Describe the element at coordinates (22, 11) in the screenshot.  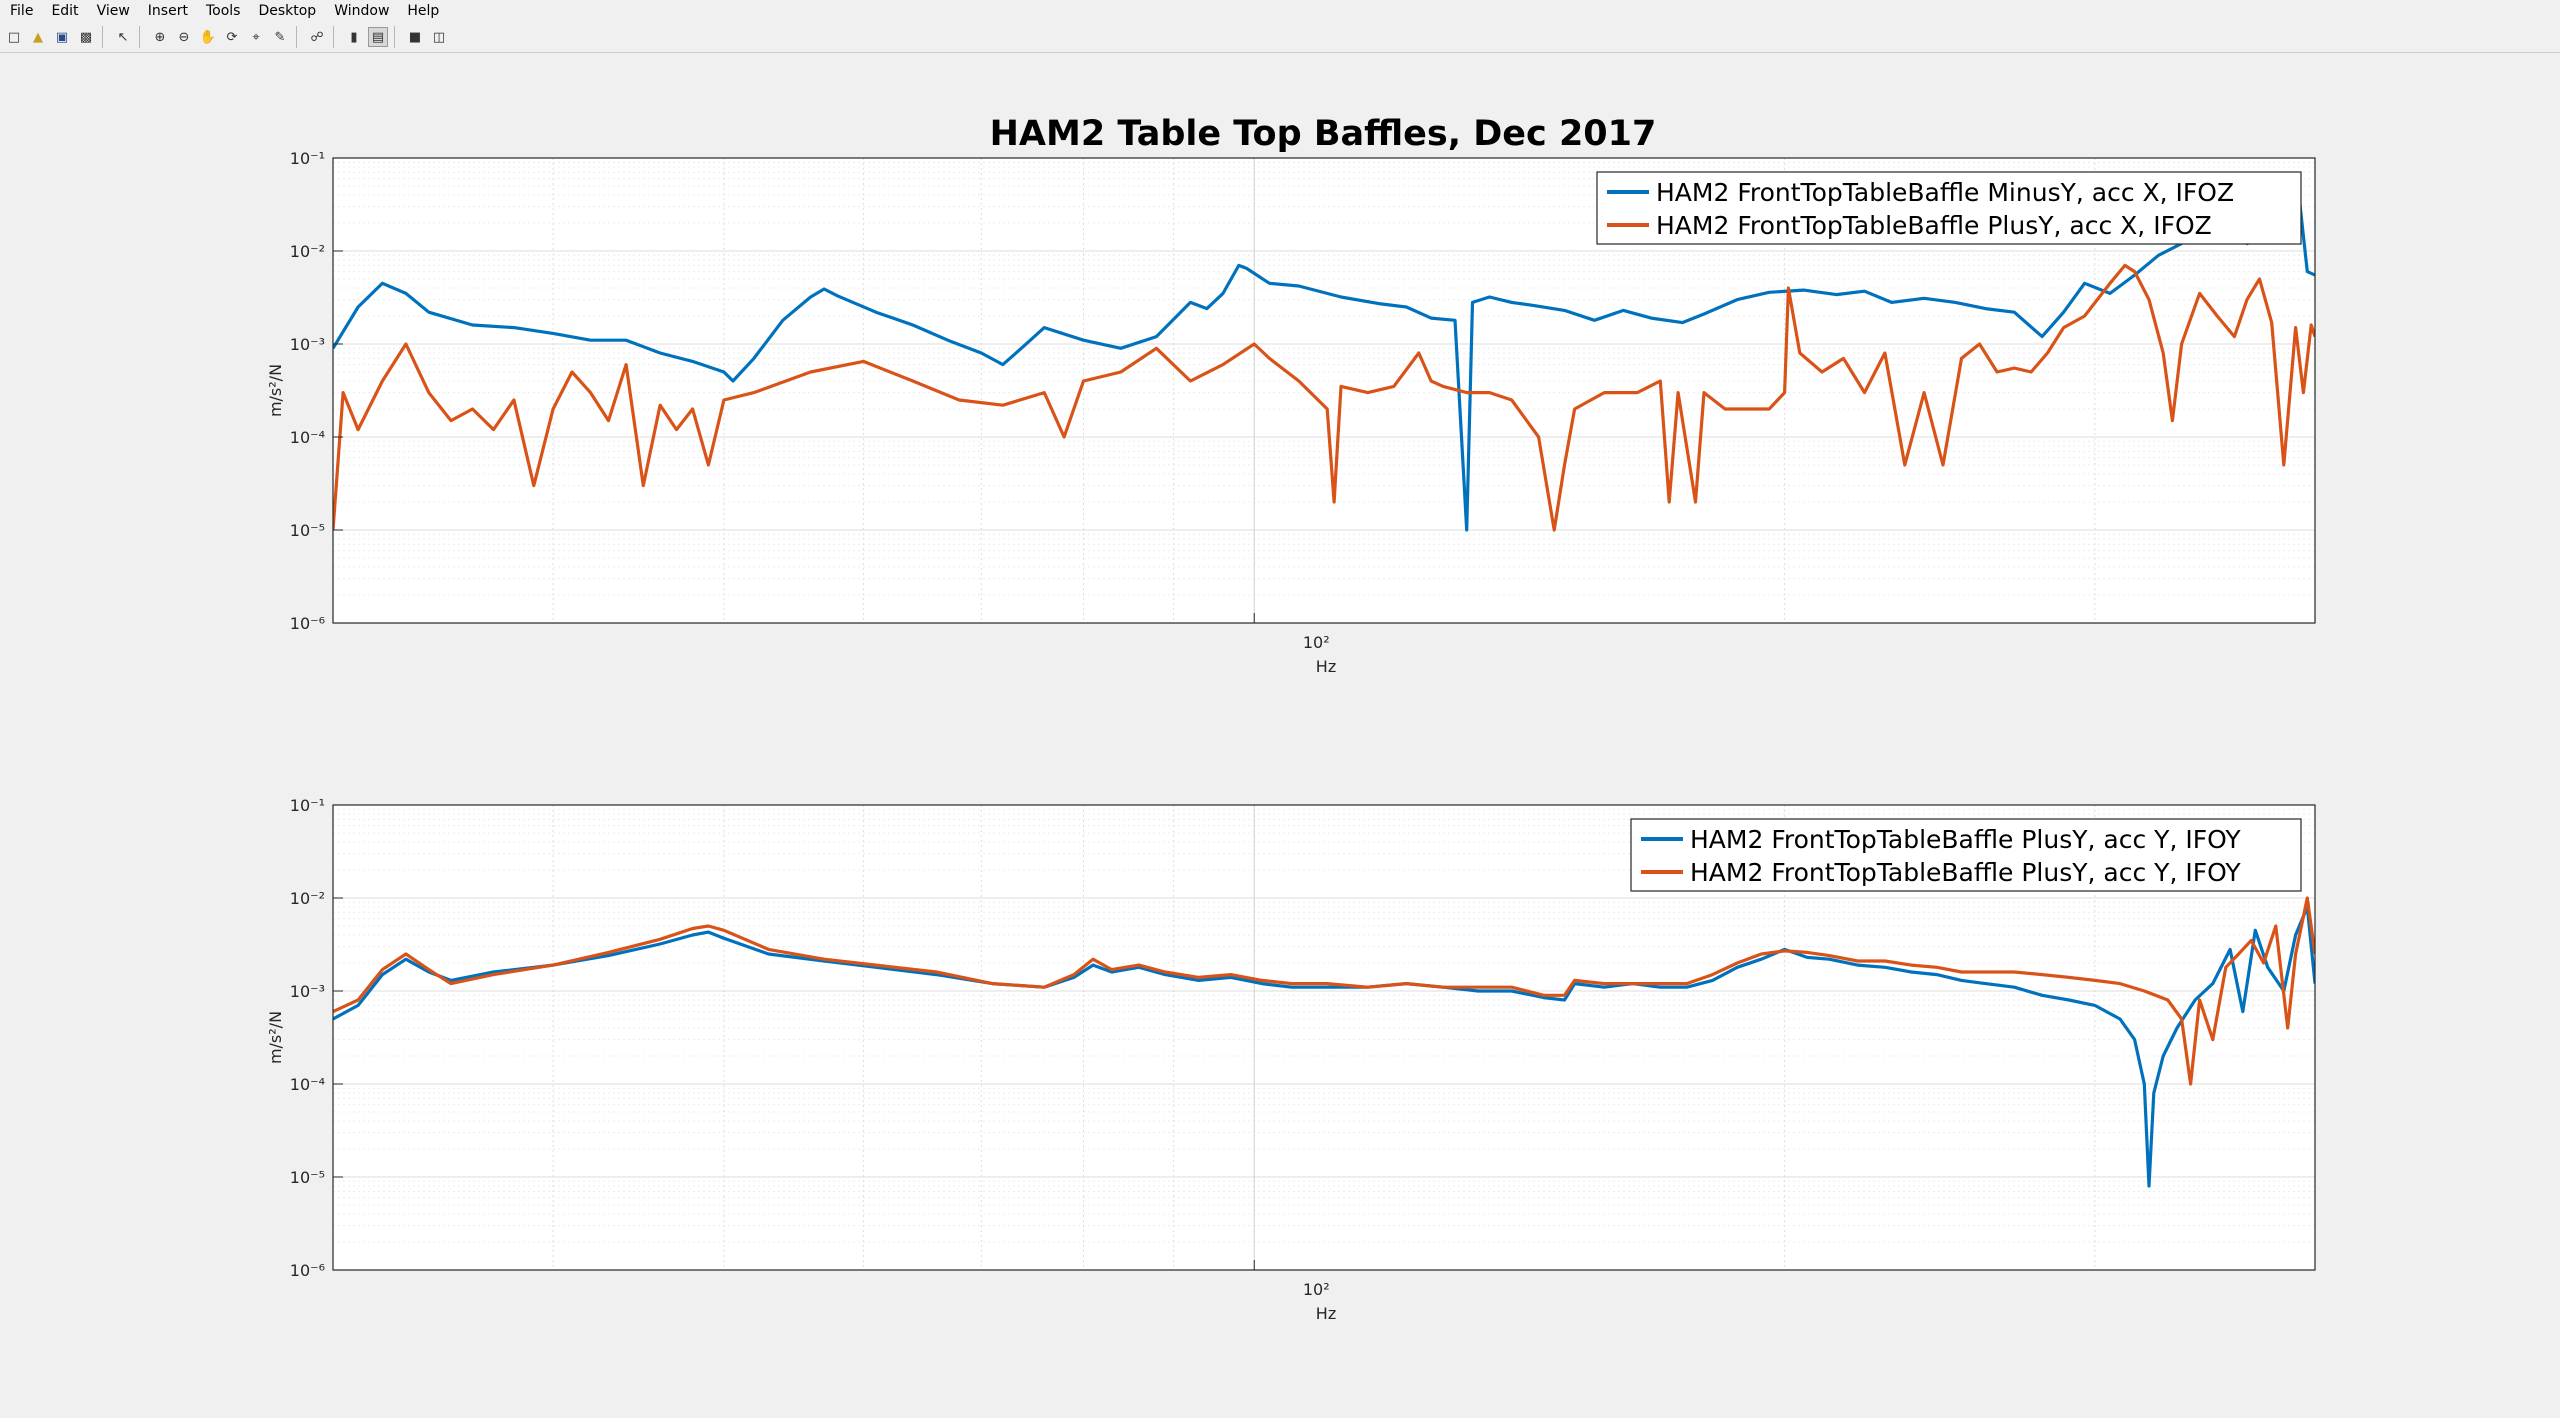
I see `menu-file: File` at that location.